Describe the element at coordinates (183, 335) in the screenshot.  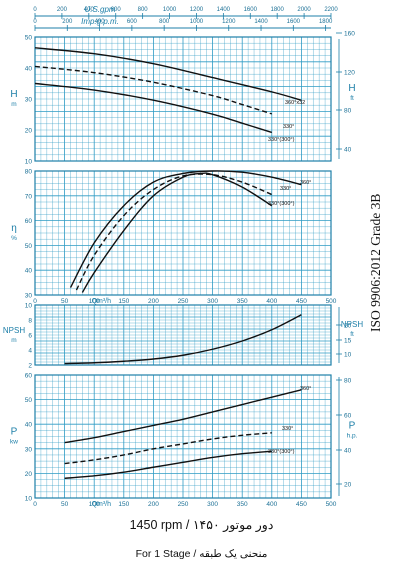
I see `npsh-frame` at that location.